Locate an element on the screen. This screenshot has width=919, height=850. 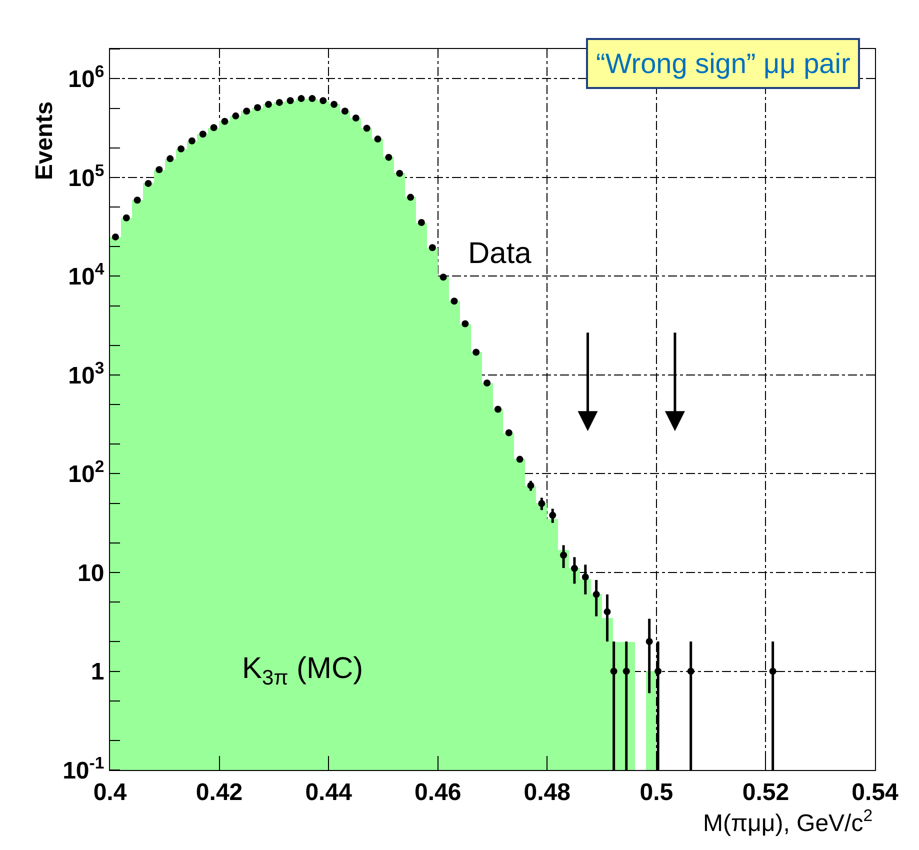
x-tick-label: 0.48 is located at coordinates (547, 792).